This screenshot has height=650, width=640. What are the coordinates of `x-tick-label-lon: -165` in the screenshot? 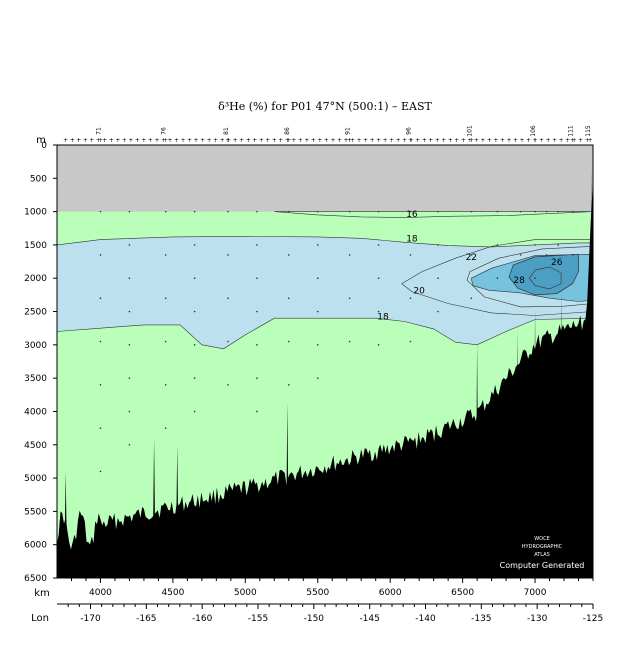 It's located at (146, 619).